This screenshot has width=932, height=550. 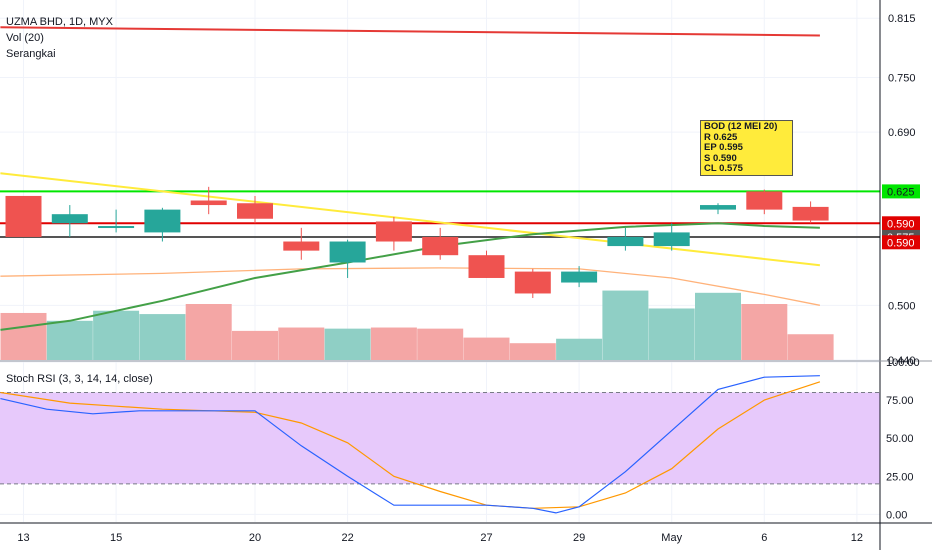 I want to click on long-ma-line, so click(x=410, y=31).